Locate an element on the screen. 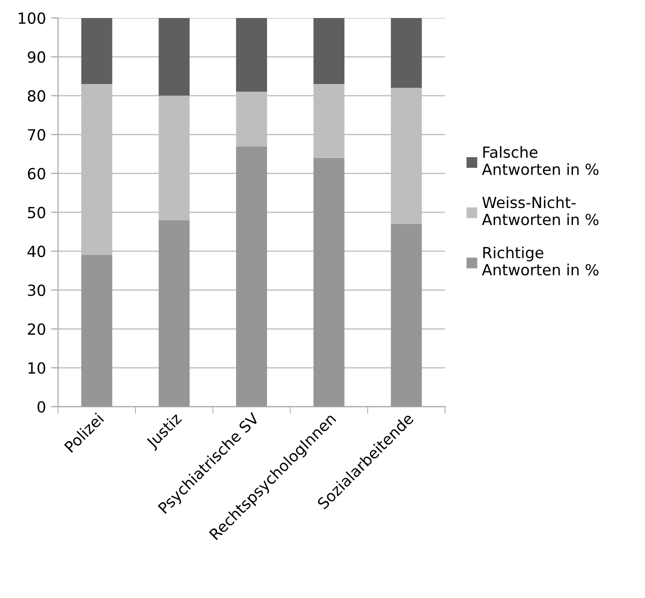  y-tick-label: 40 is located at coordinates (37, 252).